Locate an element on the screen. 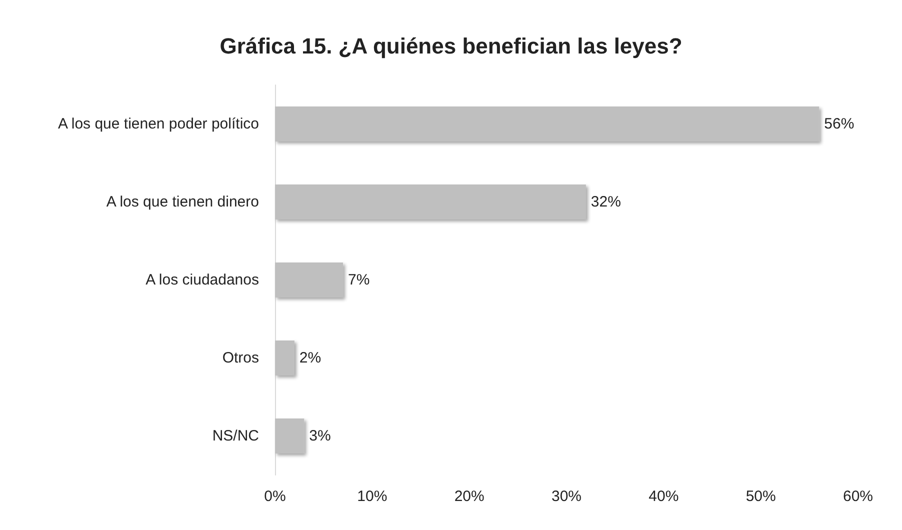 Image resolution: width=902 pixels, height=530 pixels. x-tick-label: 60% is located at coordinates (858, 496).